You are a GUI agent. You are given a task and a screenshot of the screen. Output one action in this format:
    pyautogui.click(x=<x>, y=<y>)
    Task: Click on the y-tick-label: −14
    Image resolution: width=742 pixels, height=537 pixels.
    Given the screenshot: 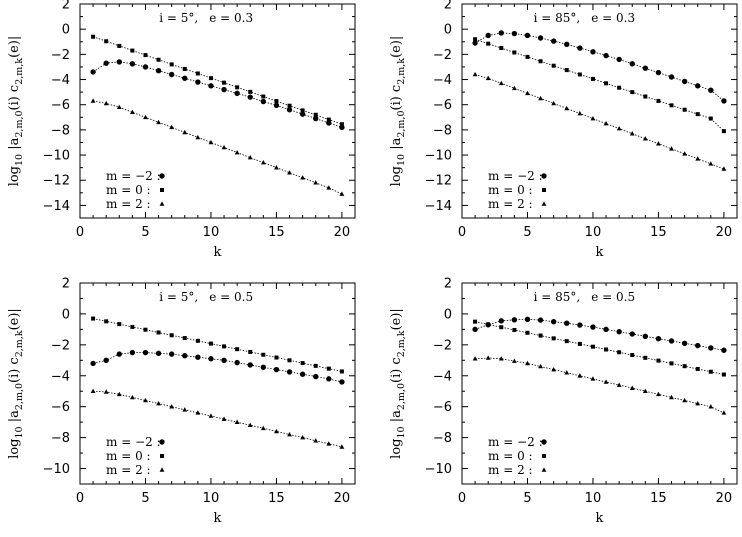 What is the action you would take?
    pyautogui.click(x=438, y=206)
    